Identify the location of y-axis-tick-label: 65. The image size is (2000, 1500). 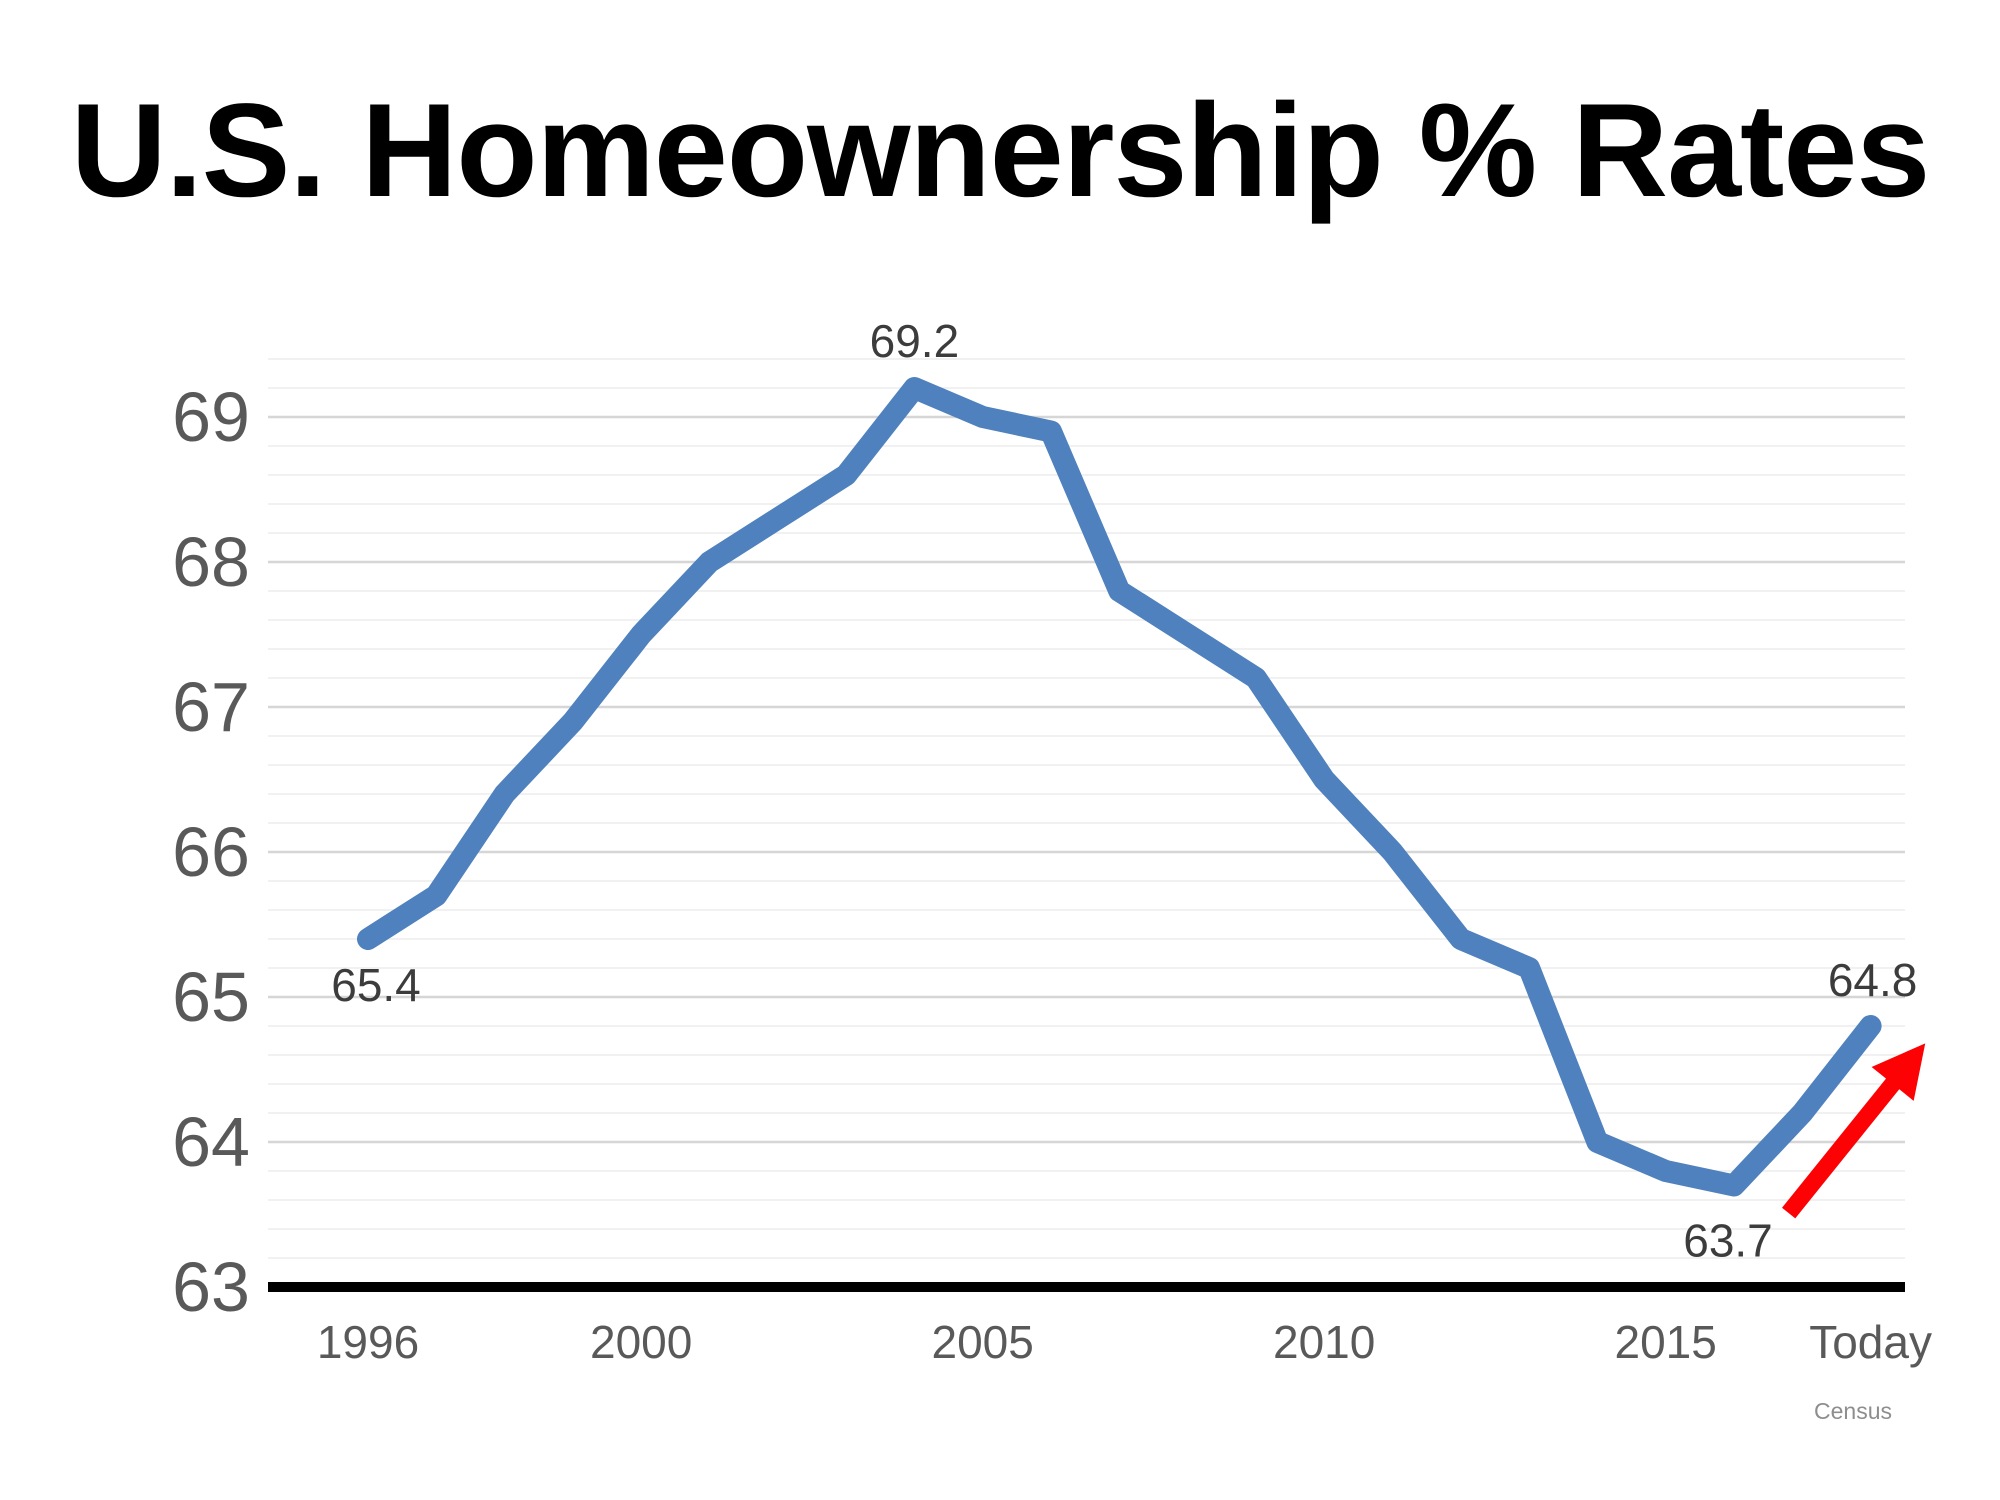
(211, 997).